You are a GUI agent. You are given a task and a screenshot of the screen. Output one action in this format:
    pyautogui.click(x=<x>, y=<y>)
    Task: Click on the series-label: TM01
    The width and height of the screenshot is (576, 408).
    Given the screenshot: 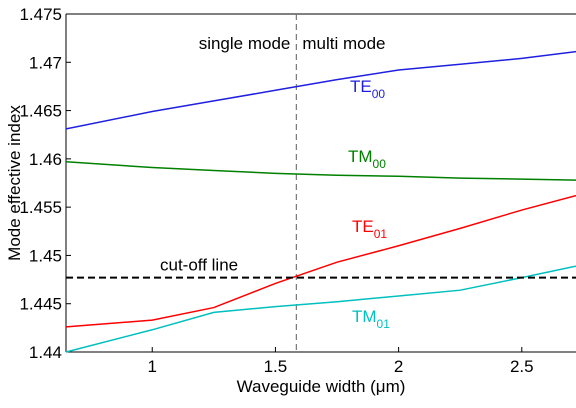 What is the action you would take?
    pyautogui.click(x=371, y=319)
    